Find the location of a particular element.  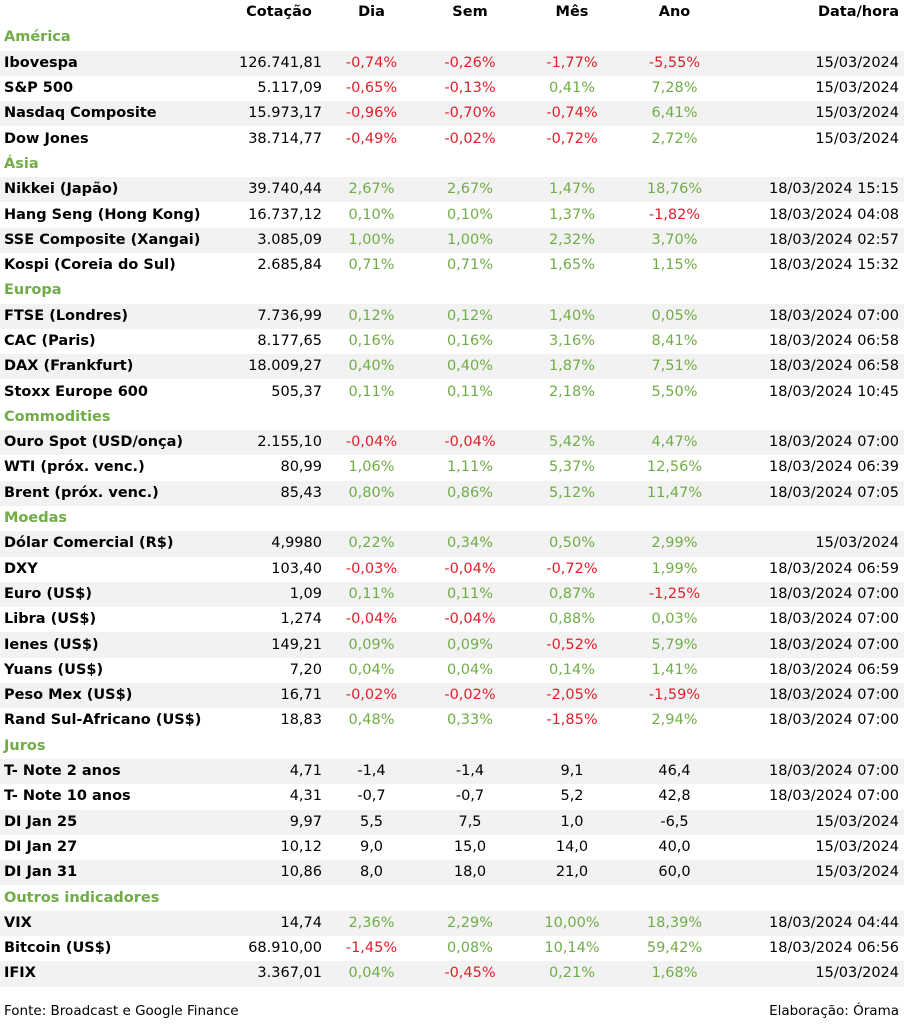

section-title: Outros indicadores is located at coordinates (82, 897).